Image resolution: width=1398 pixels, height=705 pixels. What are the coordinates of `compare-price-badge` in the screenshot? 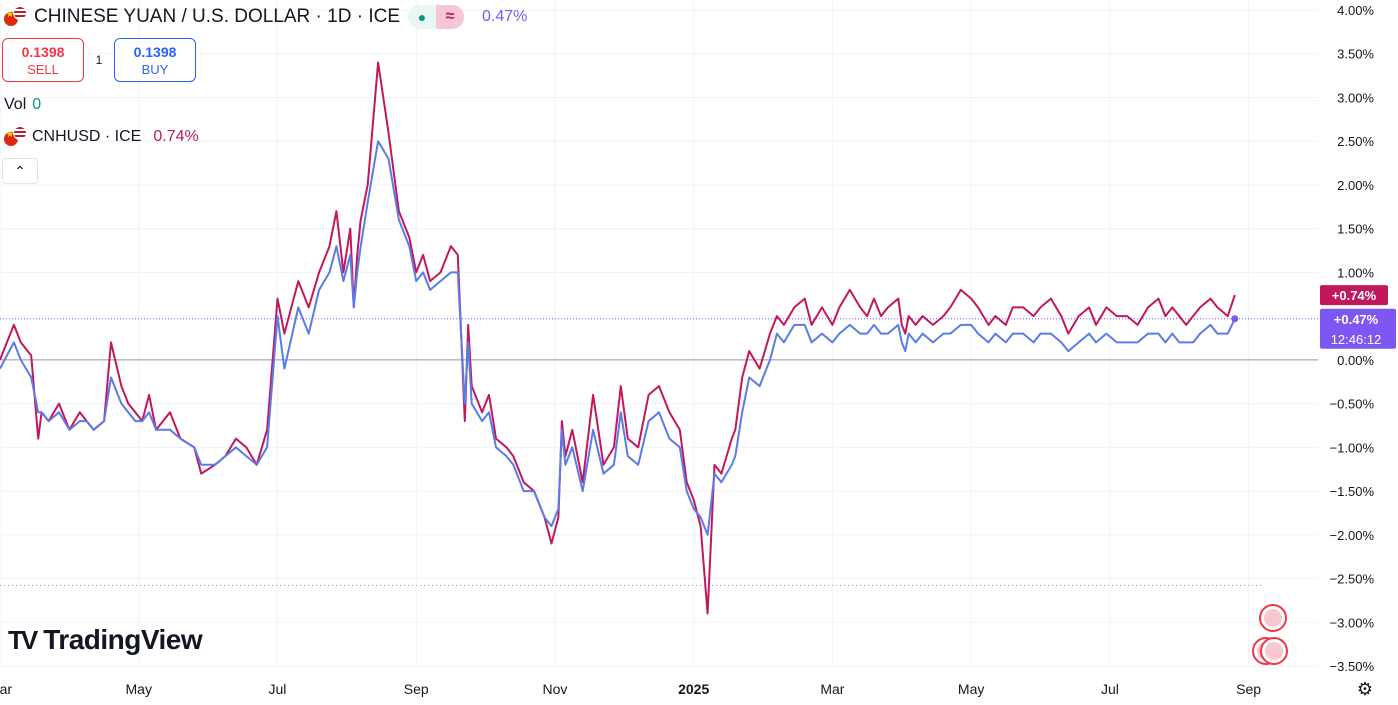 It's located at (1354, 295).